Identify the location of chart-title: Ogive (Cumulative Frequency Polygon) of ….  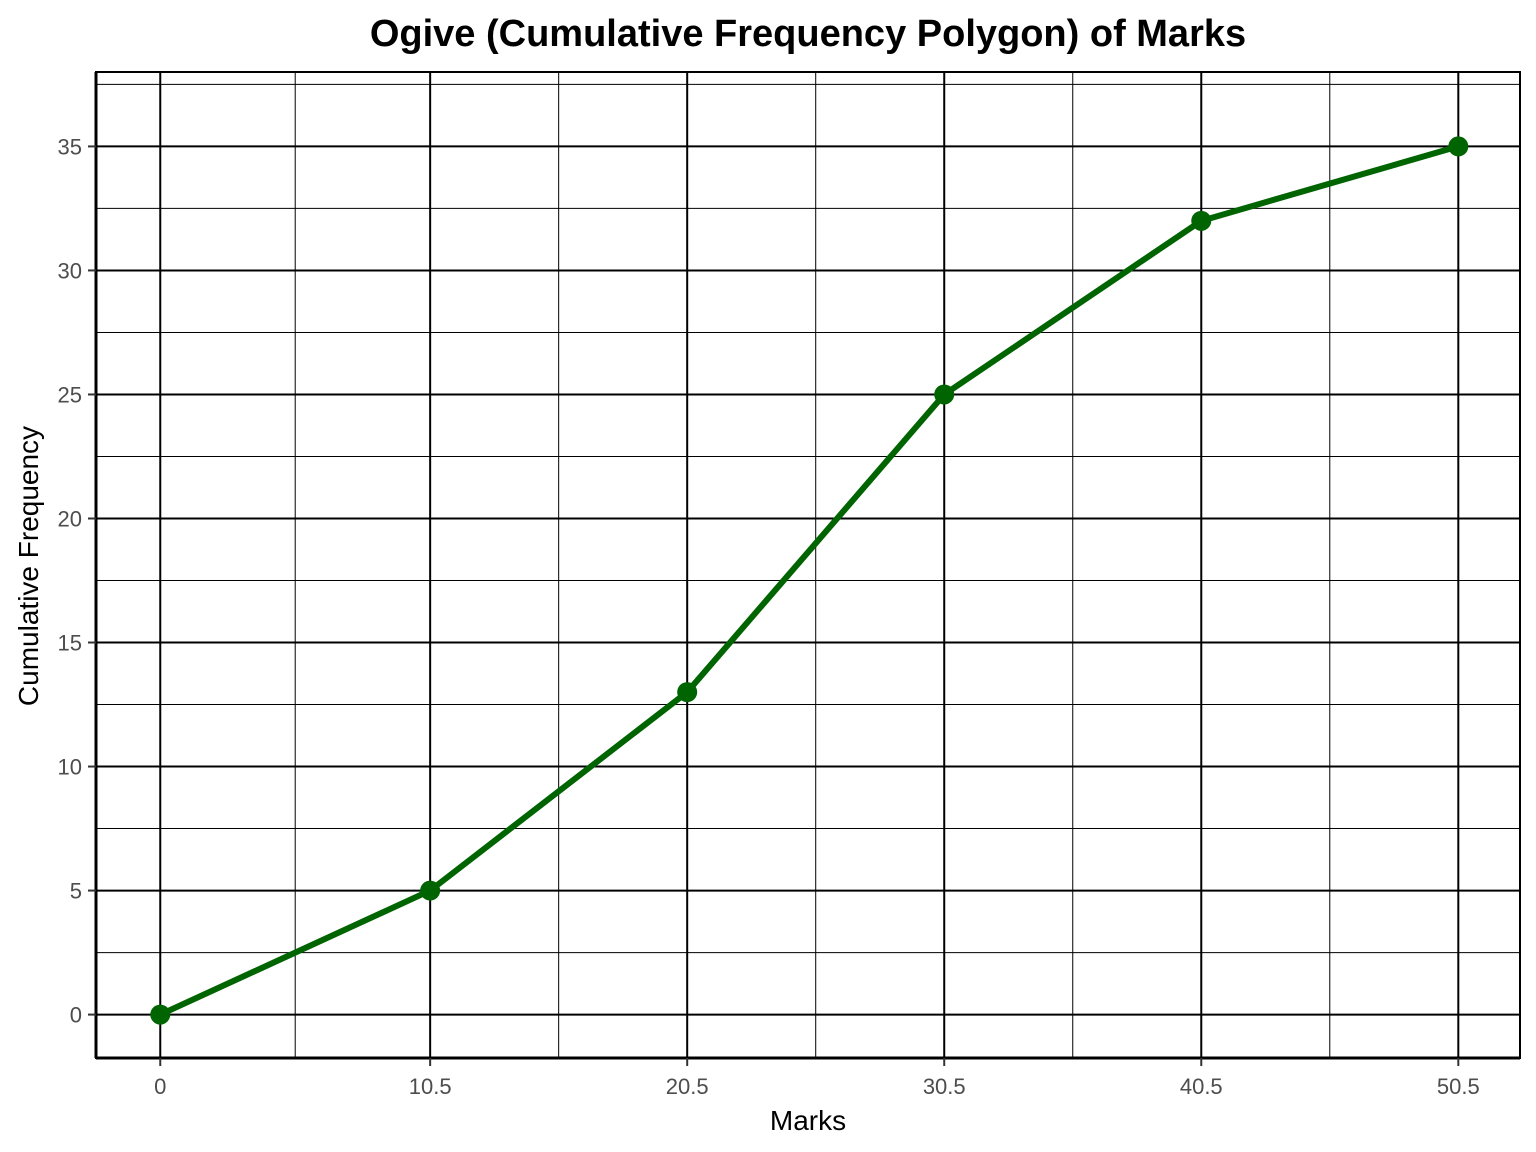
(808, 34).